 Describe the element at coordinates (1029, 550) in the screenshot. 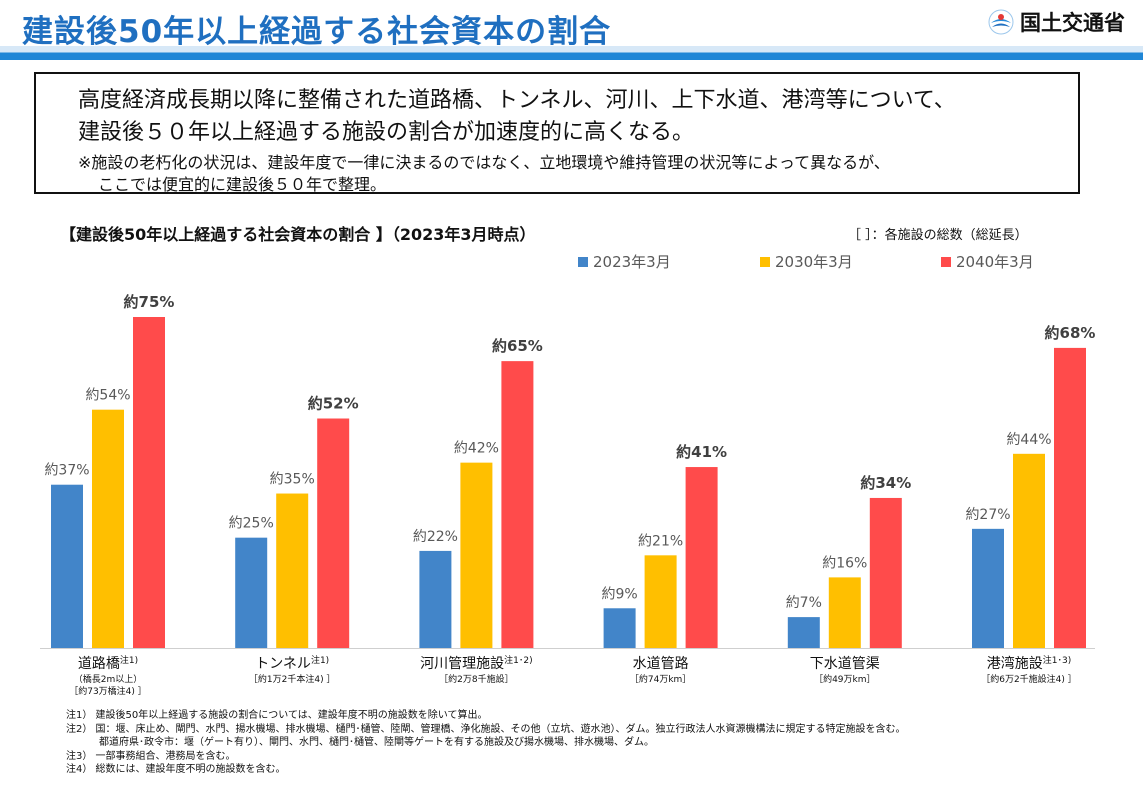

I see `bar-港湾施設-2030年3月` at that location.